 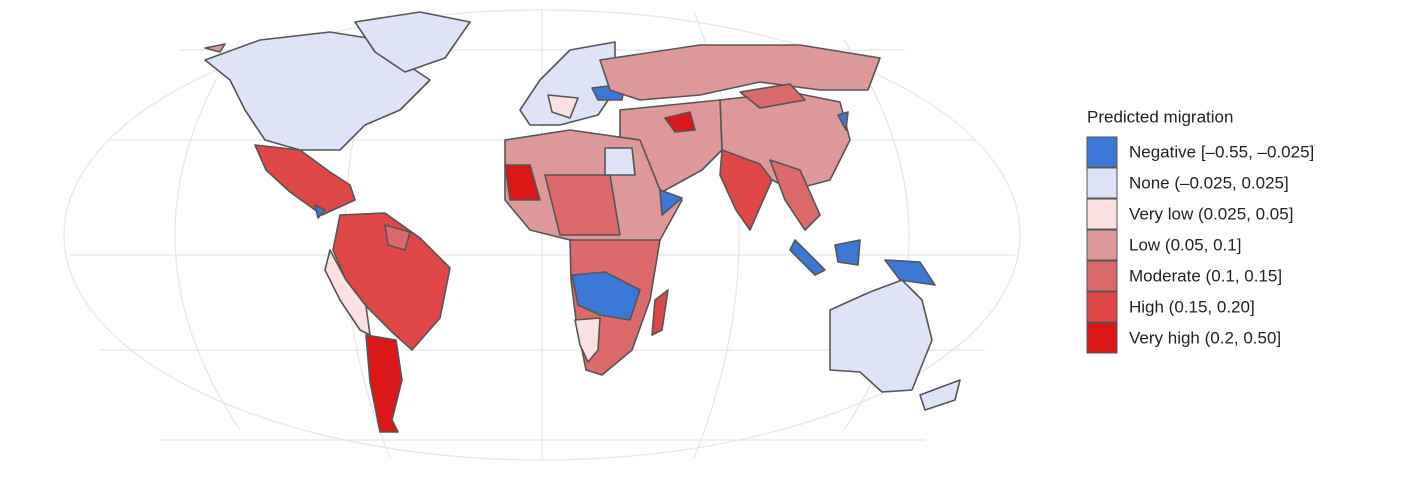 I want to click on legend-label: None (–0.025, 0.025], so click(x=1209, y=182).